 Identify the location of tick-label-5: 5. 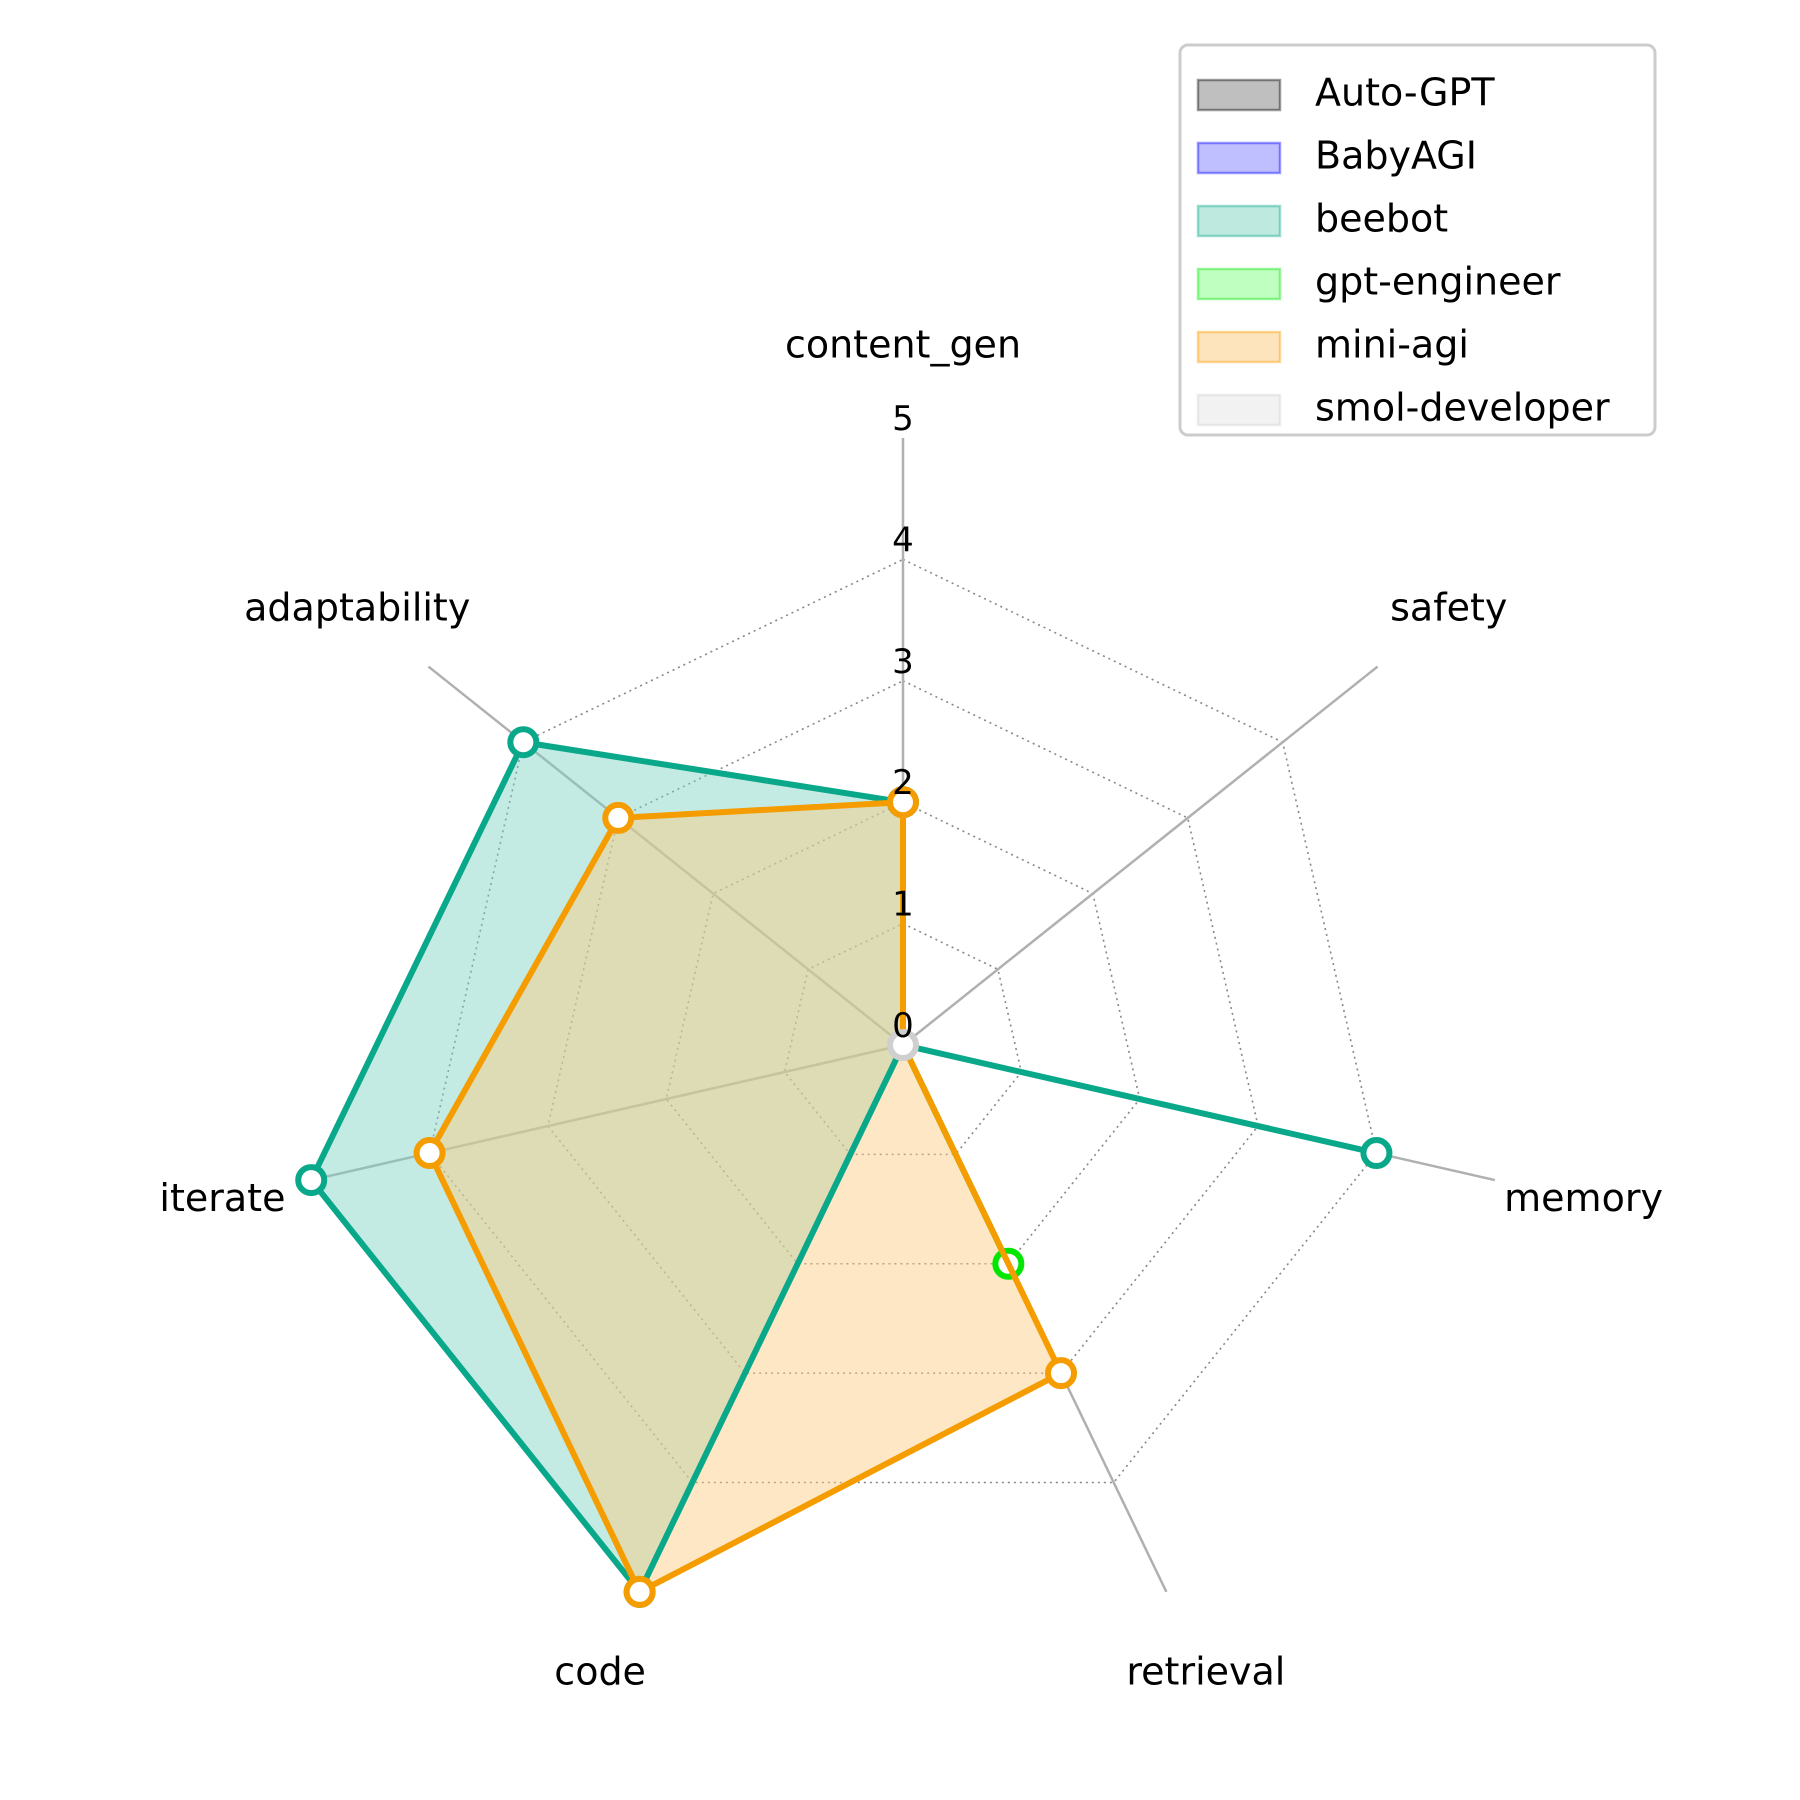
(903, 419).